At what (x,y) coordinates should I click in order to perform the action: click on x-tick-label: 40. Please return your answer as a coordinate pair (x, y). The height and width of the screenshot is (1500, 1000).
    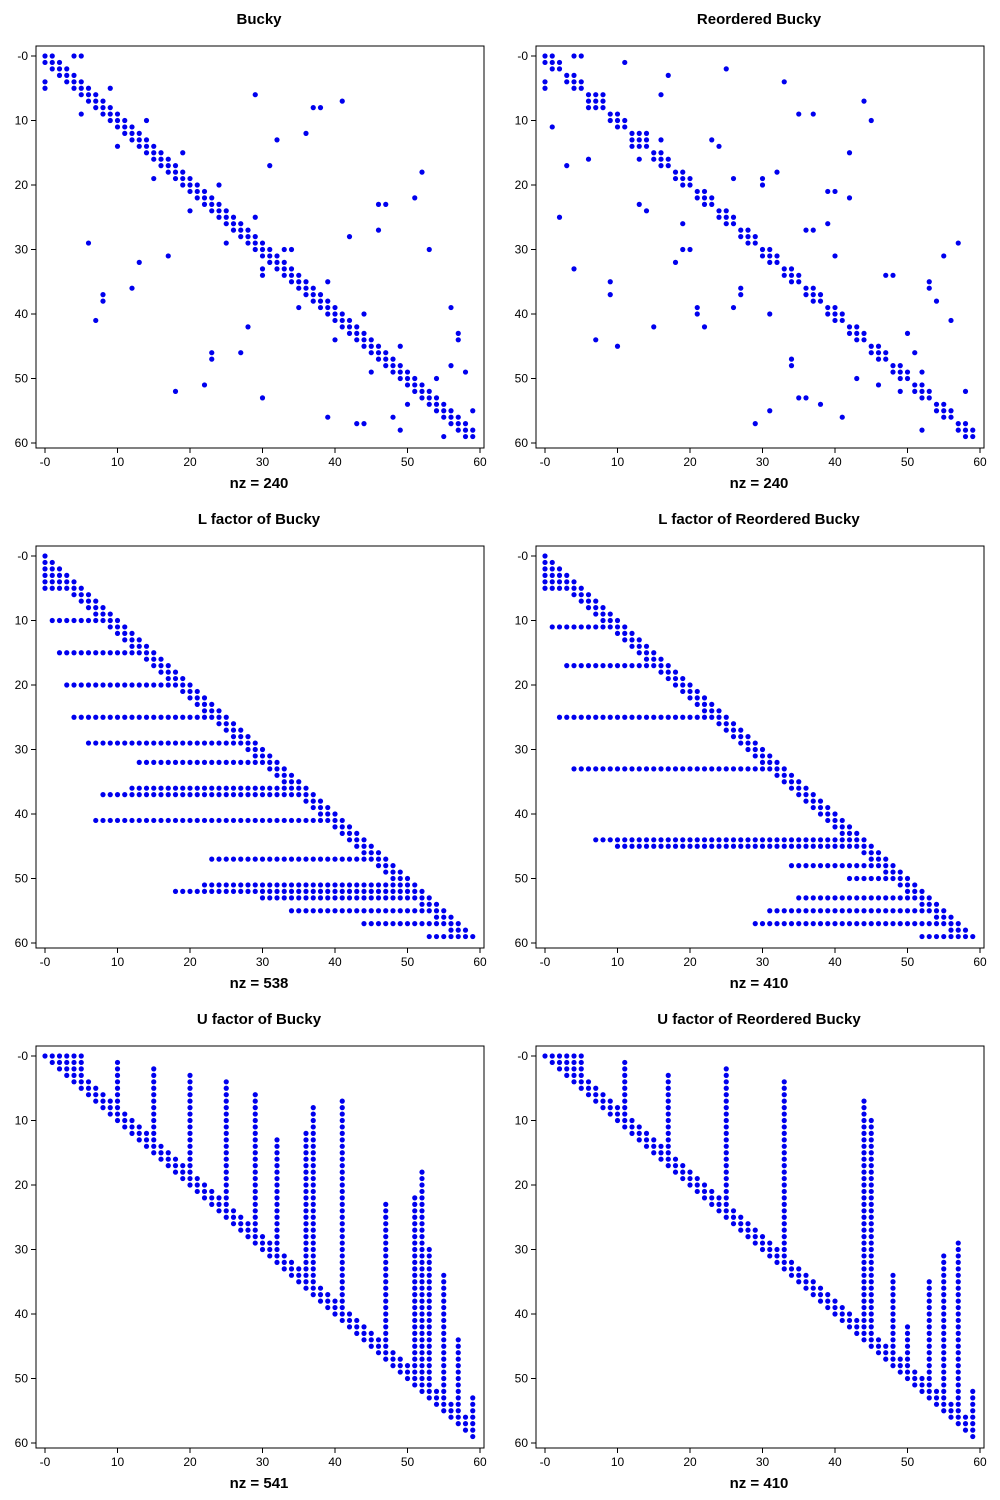
    Looking at the image, I should click on (335, 1462).